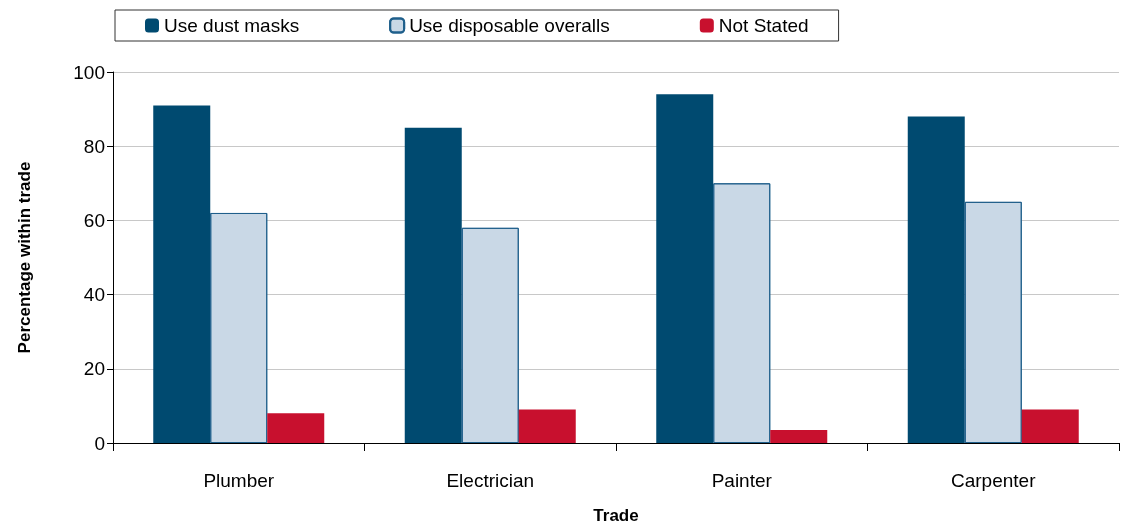 The image size is (1124, 529). What do you see at coordinates (232, 25) in the screenshot?
I see `legend-label: Use dust masks` at bounding box center [232, 25].